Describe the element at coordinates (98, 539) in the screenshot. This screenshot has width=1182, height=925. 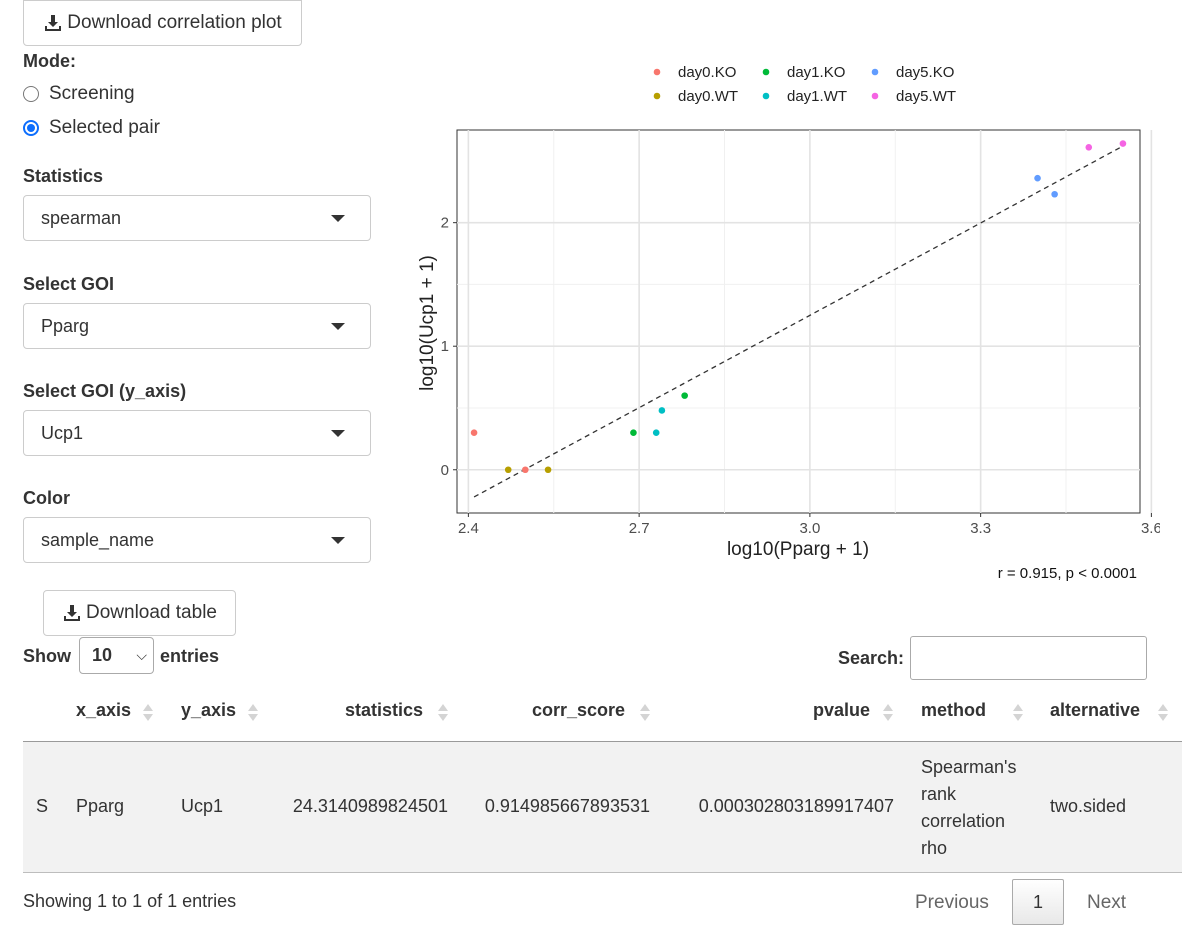
I see `color-value: sample_name` at that location.